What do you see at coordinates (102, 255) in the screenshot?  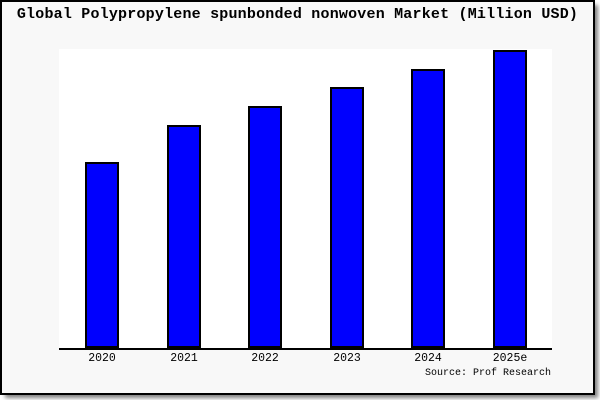 I see `bar-2020` at bounding box center [102, 255].